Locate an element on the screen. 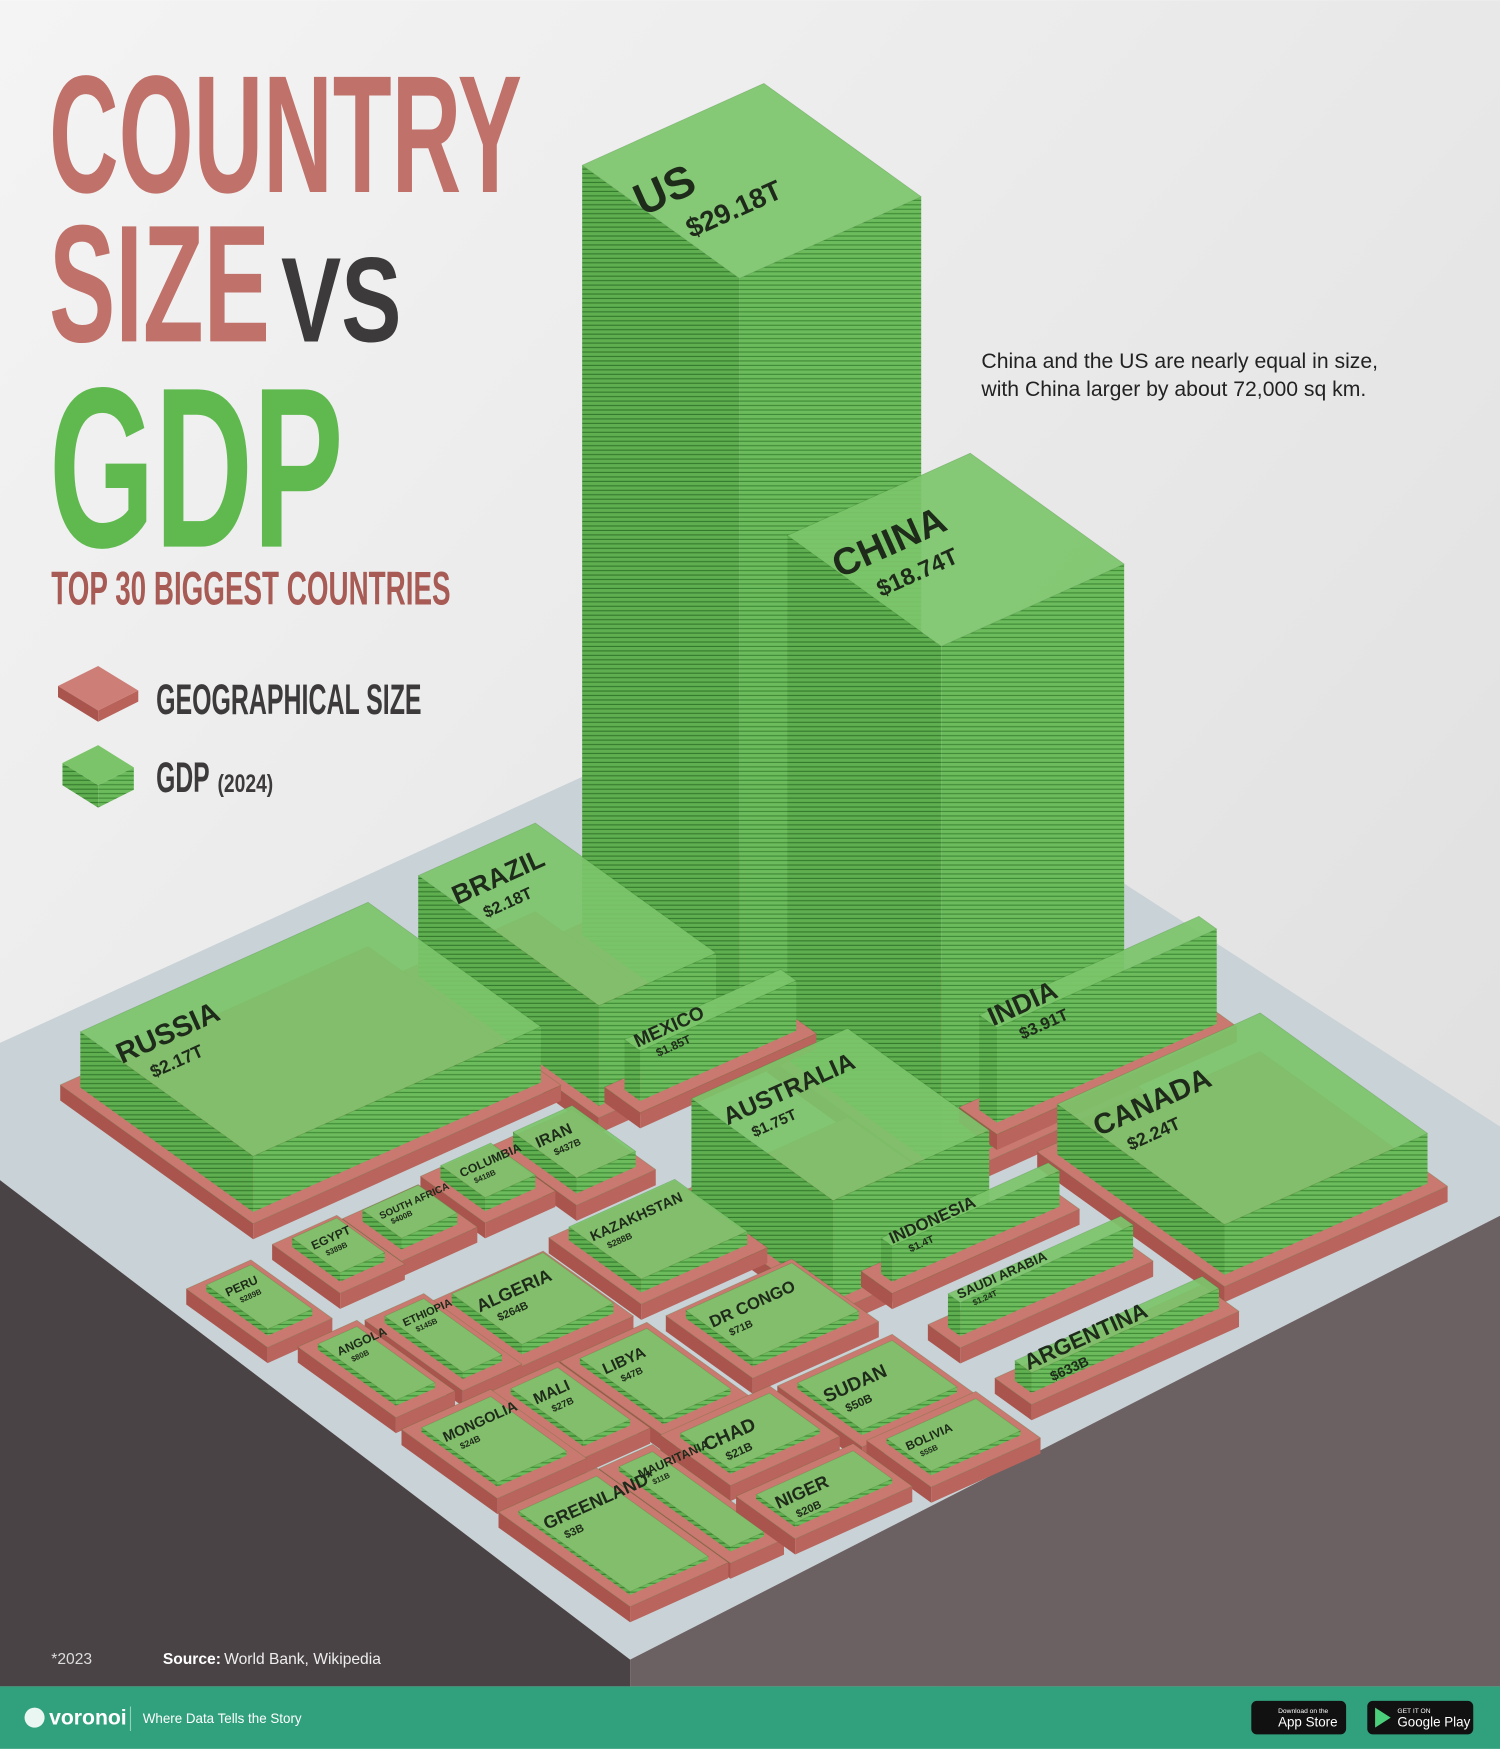 This screenshot has width=1500, height=1749. app-store-button: Download on the App Store is located at coordinates (1299, 1717).